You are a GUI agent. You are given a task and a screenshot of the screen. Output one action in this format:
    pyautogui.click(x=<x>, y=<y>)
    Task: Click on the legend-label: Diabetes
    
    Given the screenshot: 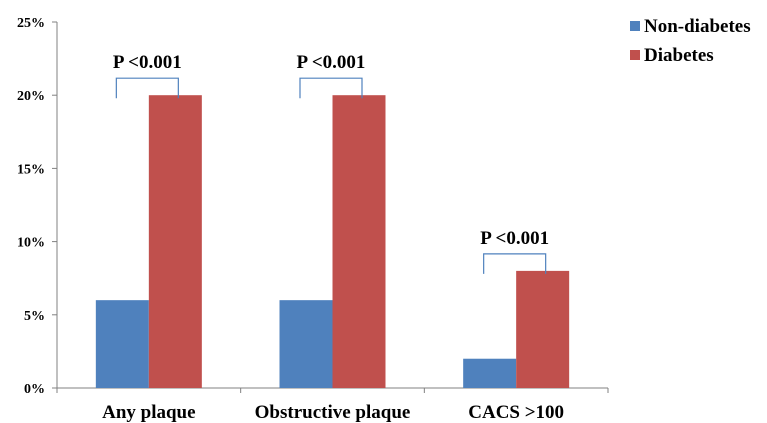 What is the action you would take?
    pyautogui.click(x=679, y=55)
    